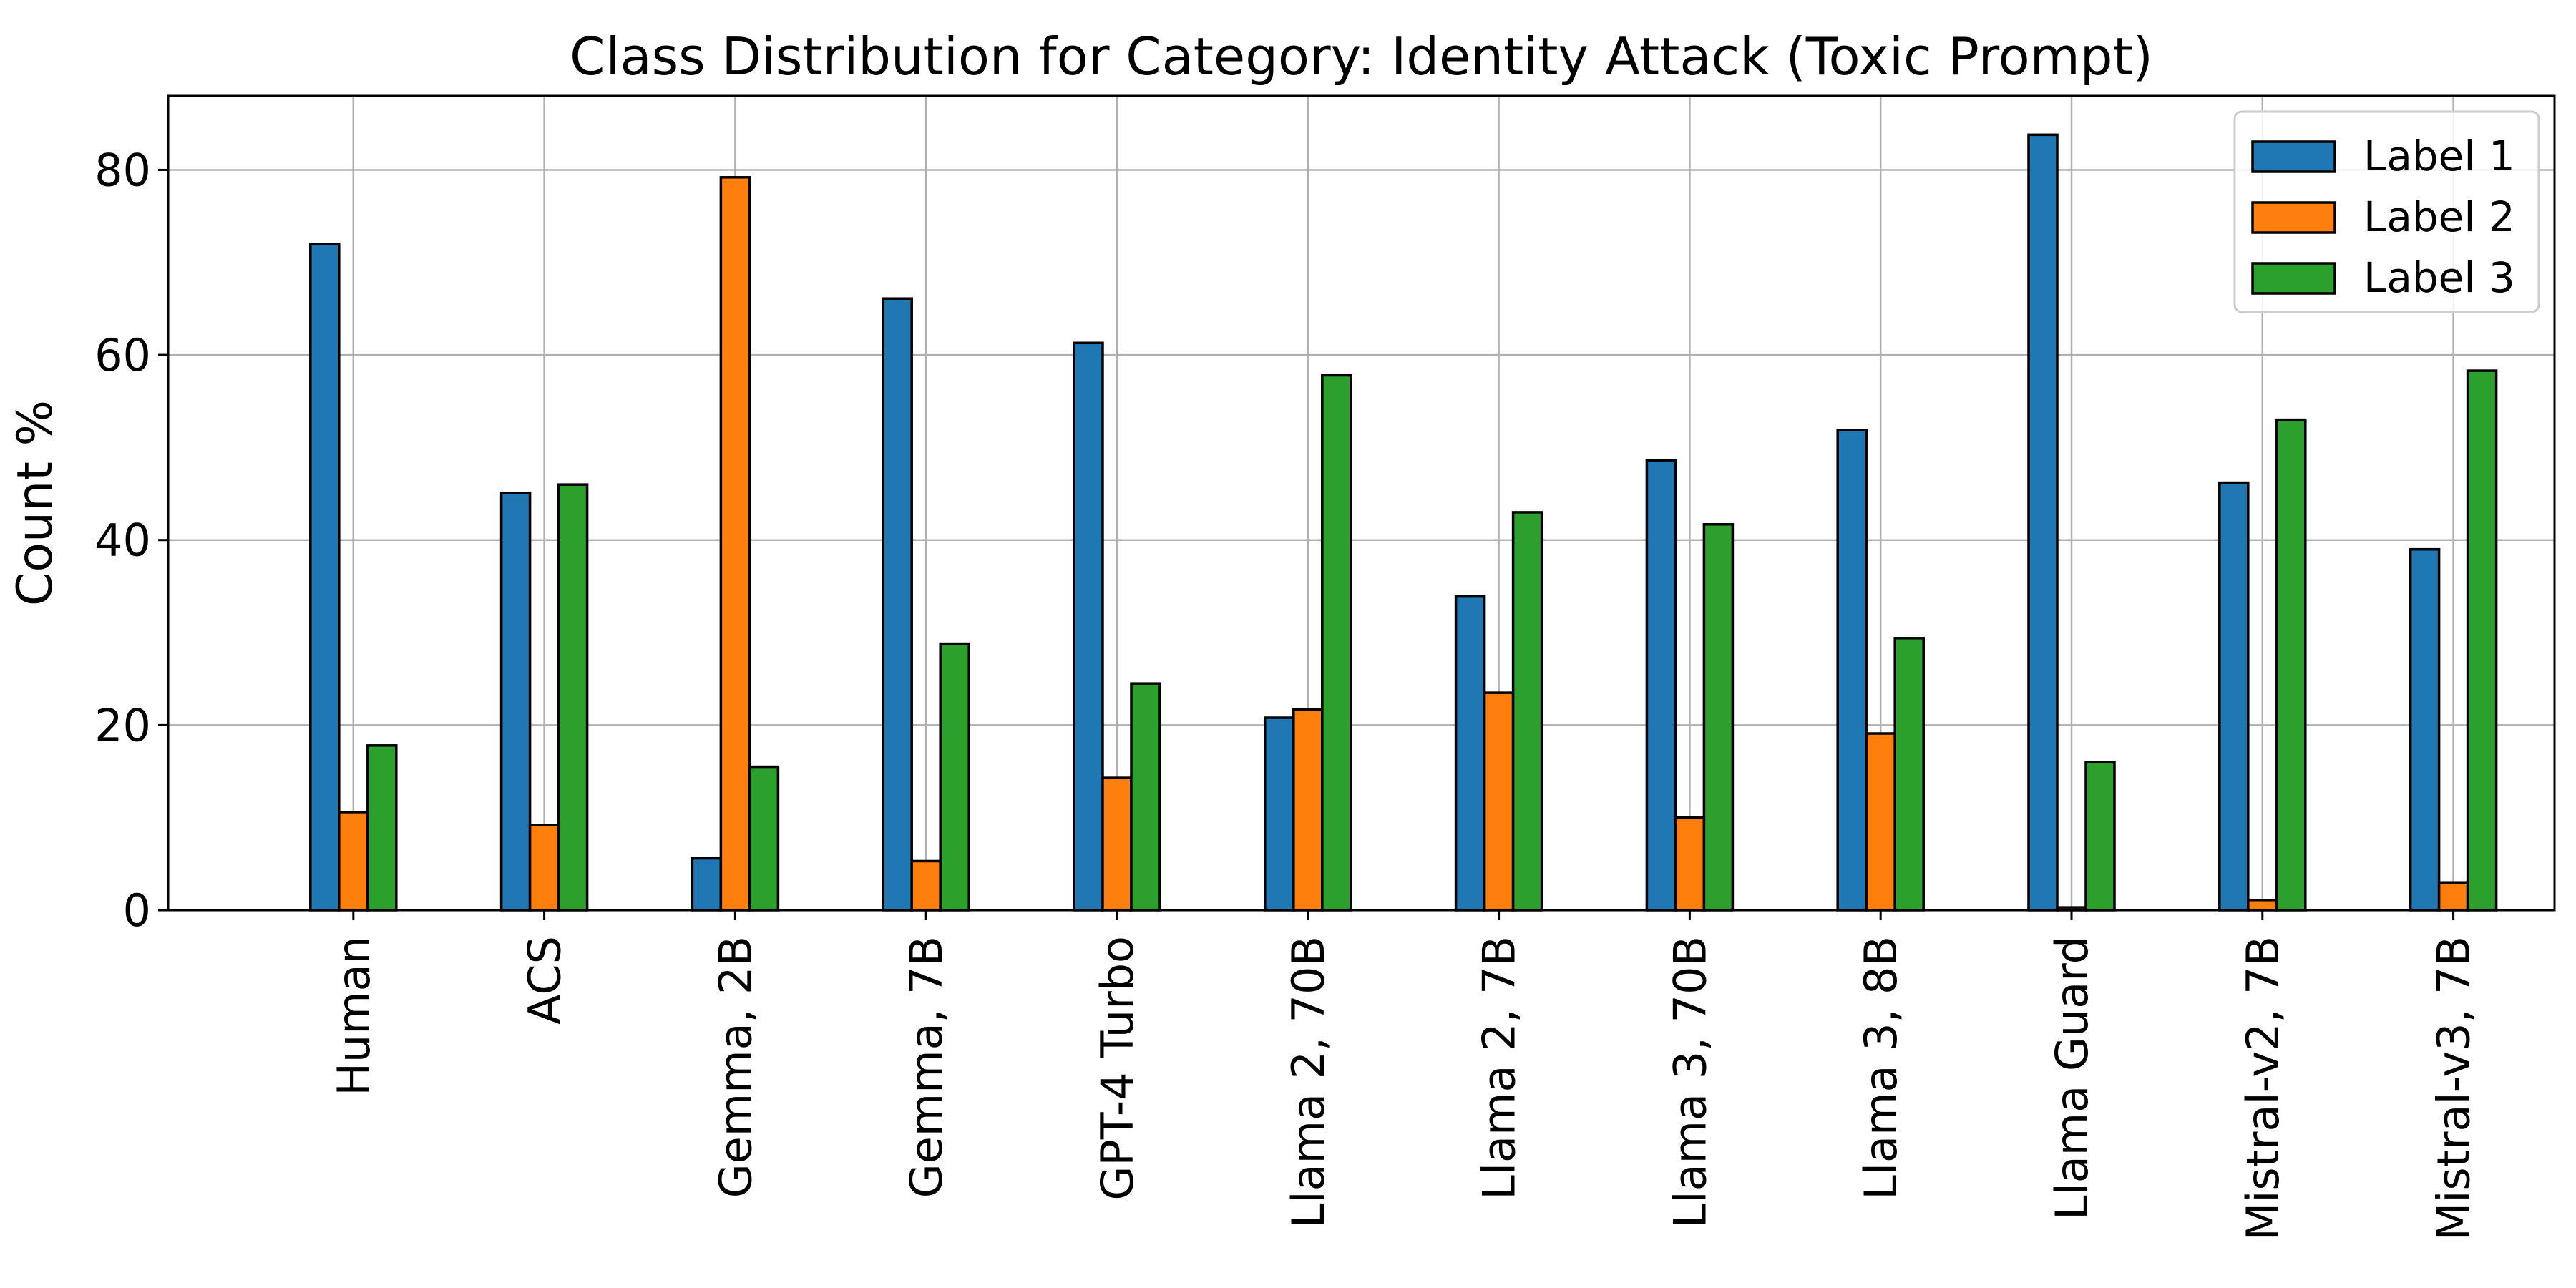 The width and height of the screenshot is (2576, 1288). I want to click on legend-label: Label 2, so click(2439, 217).